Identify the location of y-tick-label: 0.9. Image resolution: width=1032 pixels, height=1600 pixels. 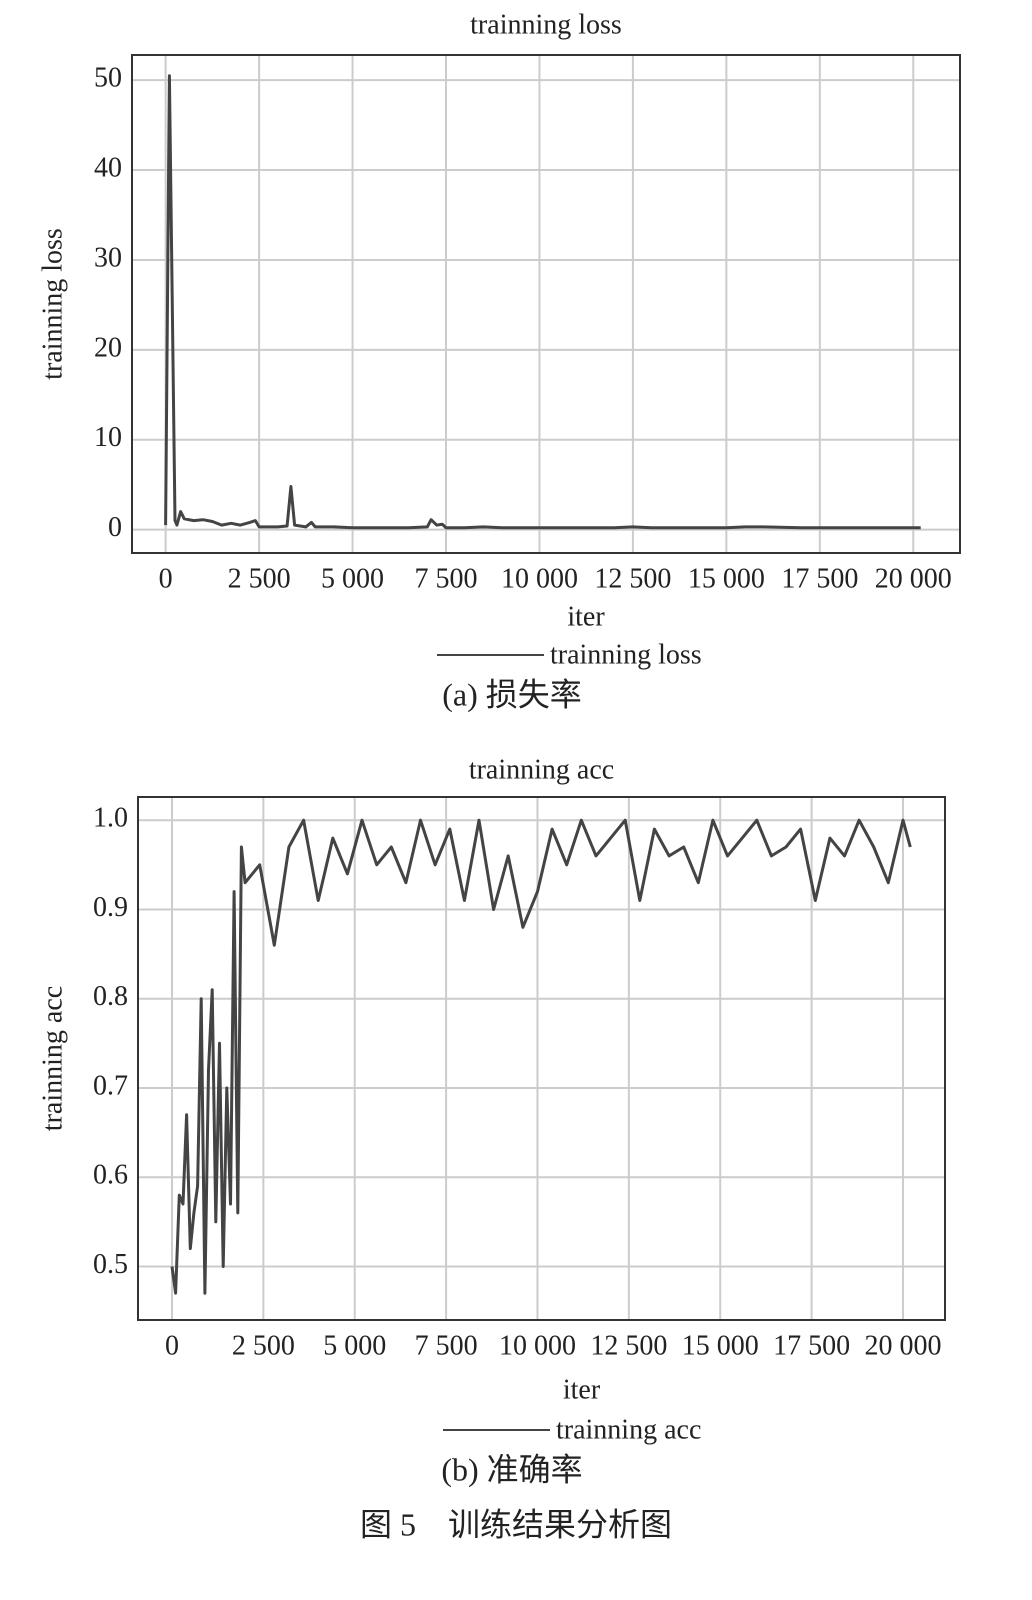
(110, 907).